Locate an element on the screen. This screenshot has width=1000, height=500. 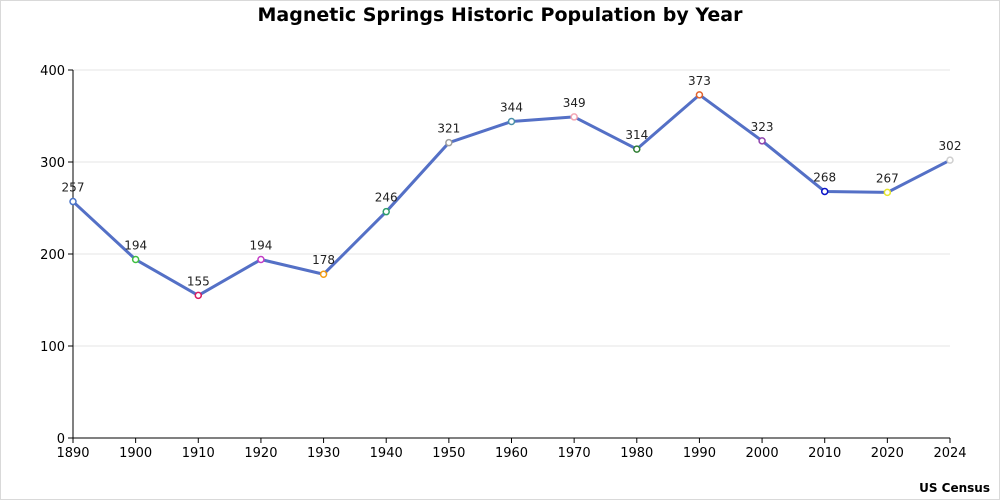
data-label-1960: 344 is located at coordinates (511, 108).